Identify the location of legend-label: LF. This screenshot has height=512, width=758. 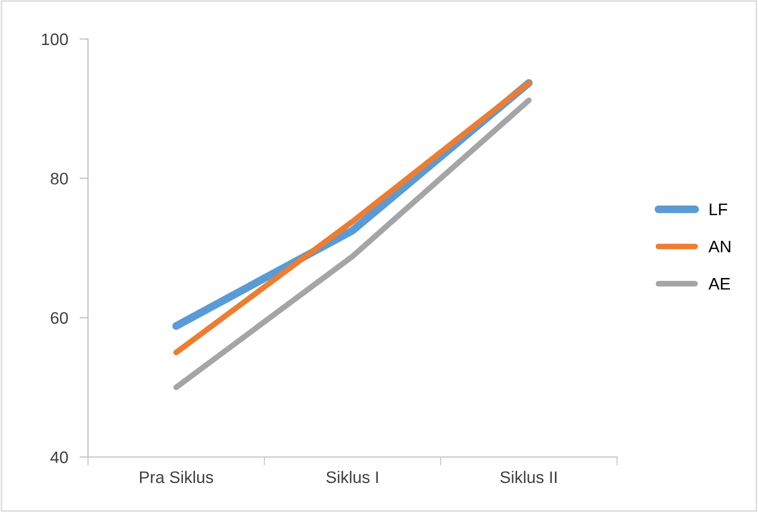
(719, 210).